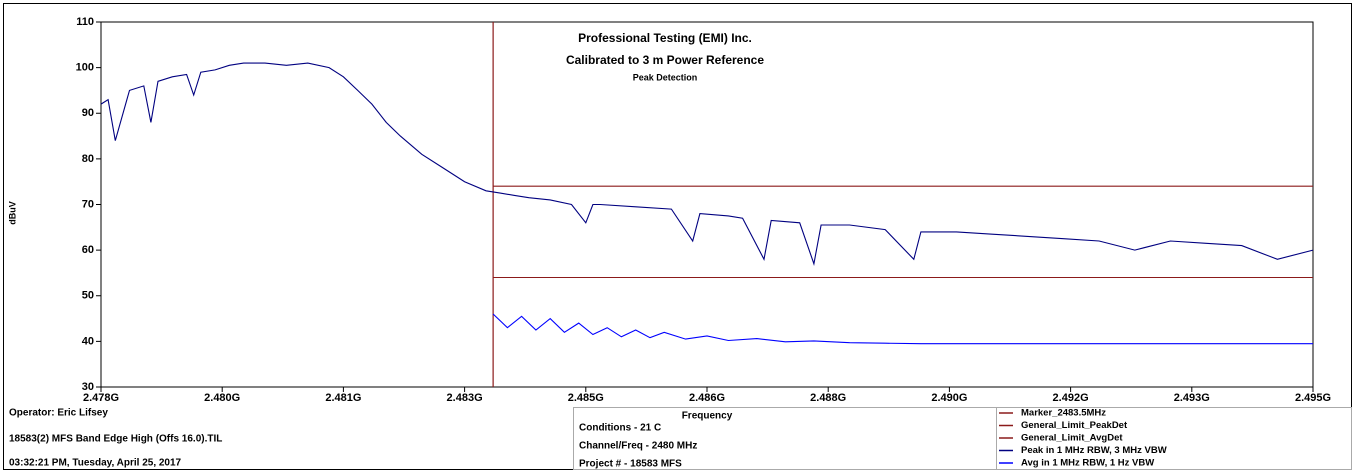 The image size is (1355, 474). I want to click on x-tick-label: 2.478G, so click(101, 398).